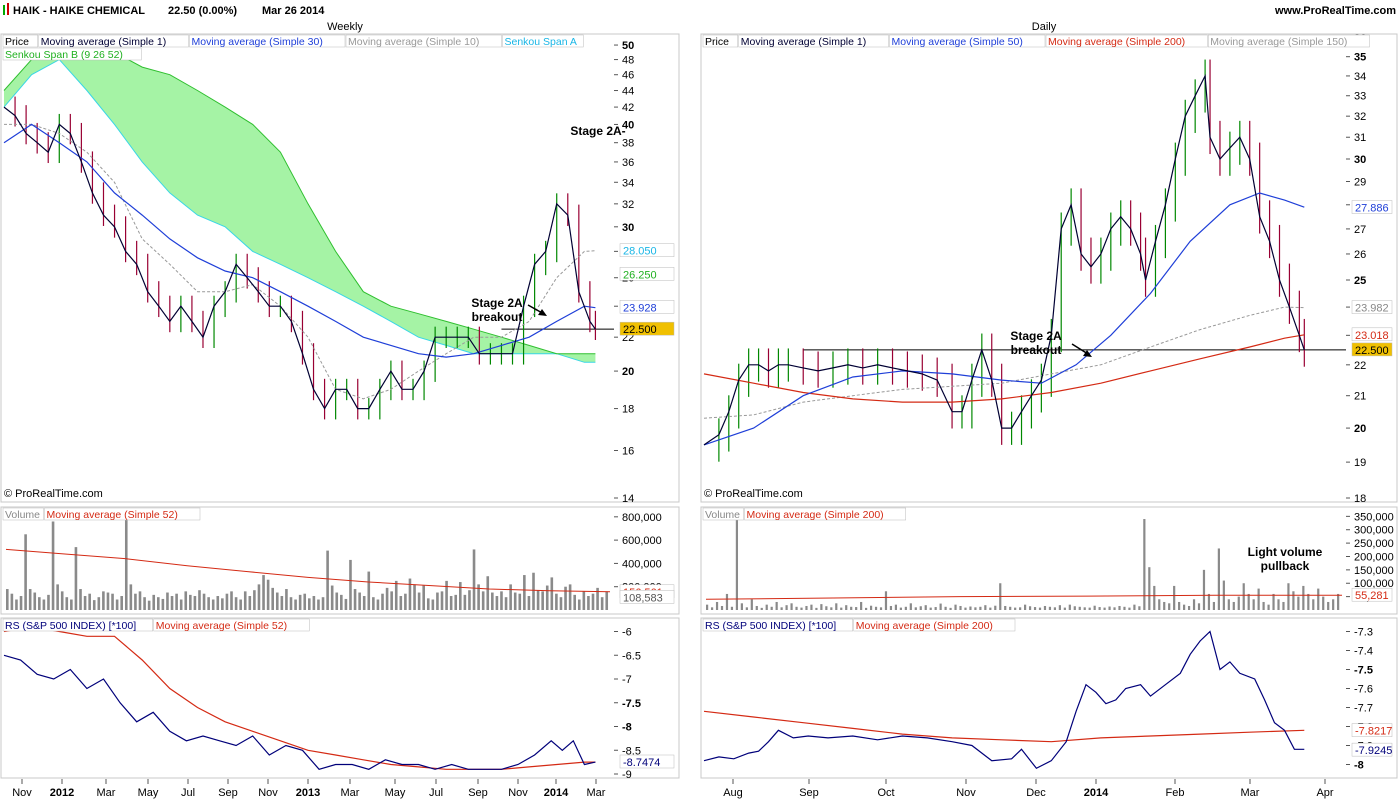 This screenshot has height=800, width=1400. Describe the element at coordinates (1360, 281) in the screenshot. I see `daily-price-axis-tick-label: 25` at that location.